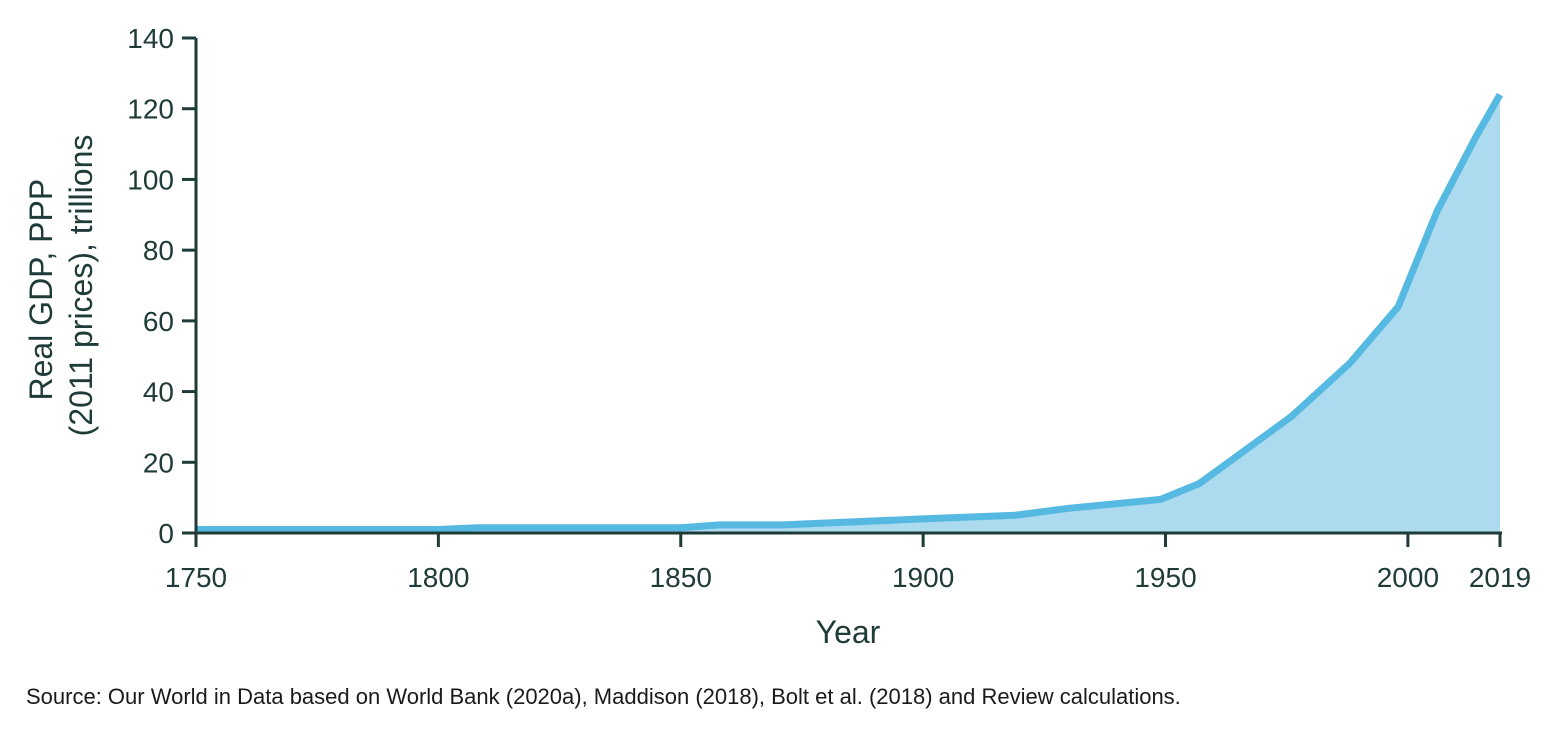 This screenshot has width=1552, height=732. What do you see at coordinates (81, 286) in the screenshot?
I see `y-axis-title-line-2: (2011 prices), trillions` at bounding box center [81, 286].